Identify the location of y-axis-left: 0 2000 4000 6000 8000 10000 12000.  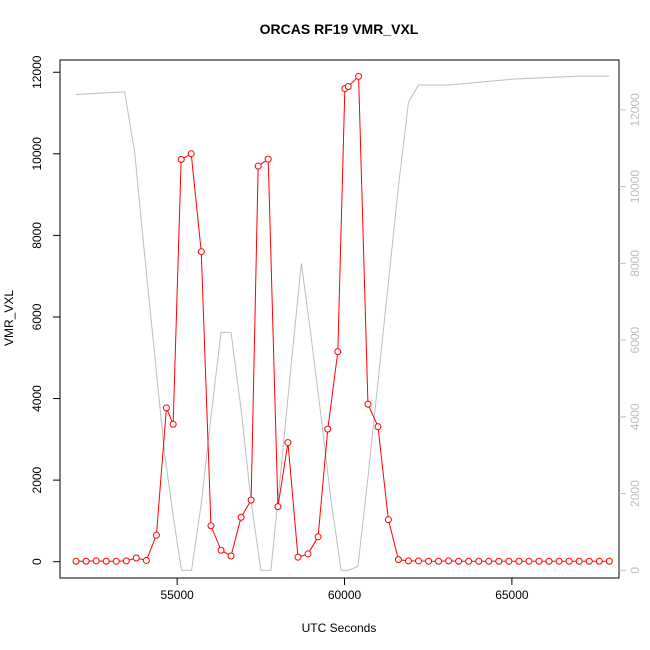
(45, 310).